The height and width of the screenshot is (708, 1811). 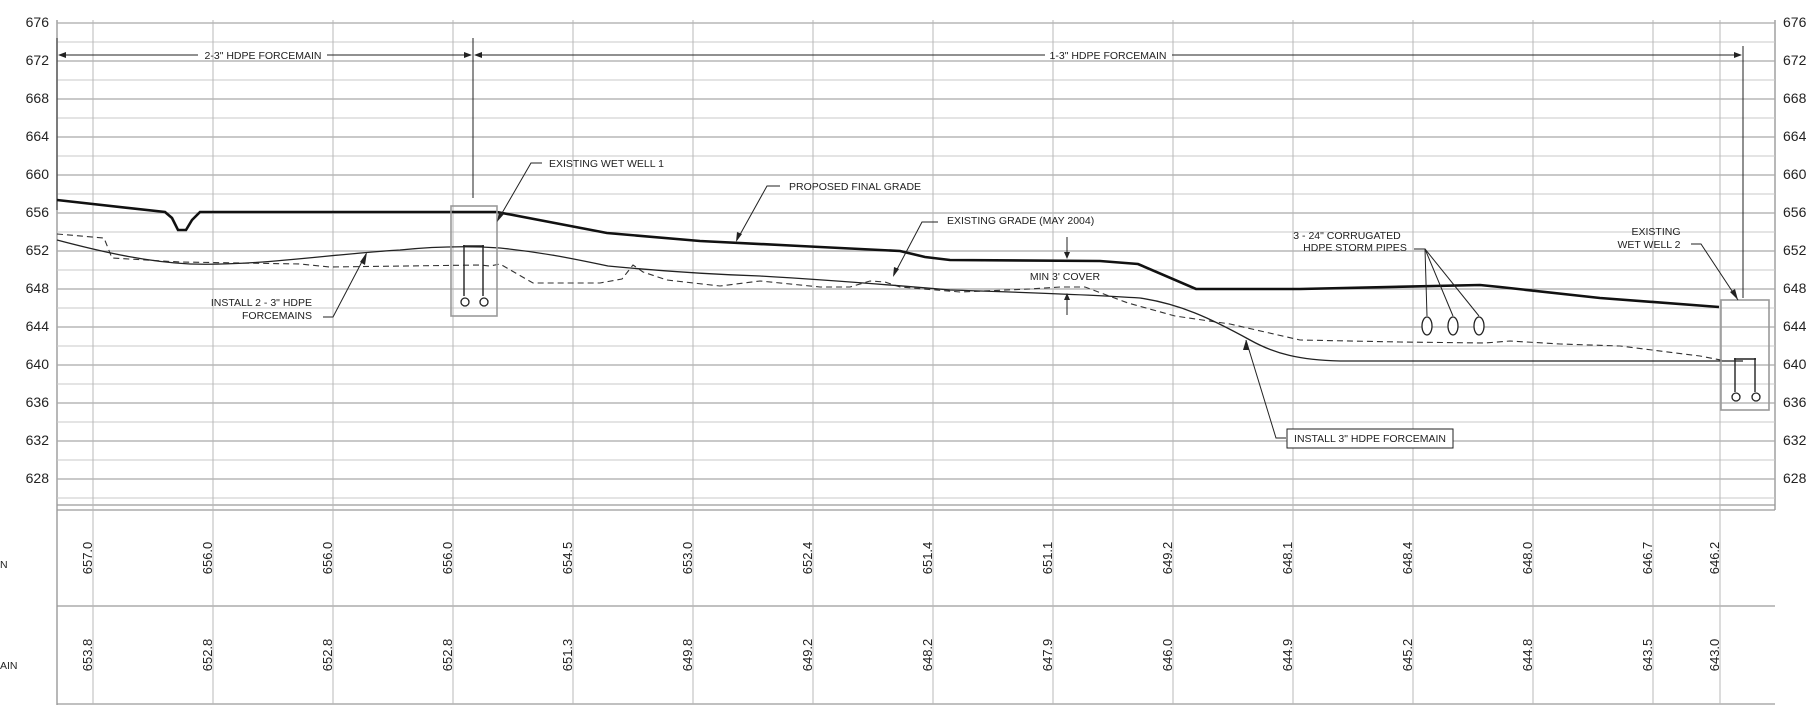 I want to click on elev-label-left: 668, so click(x=38, y=98).